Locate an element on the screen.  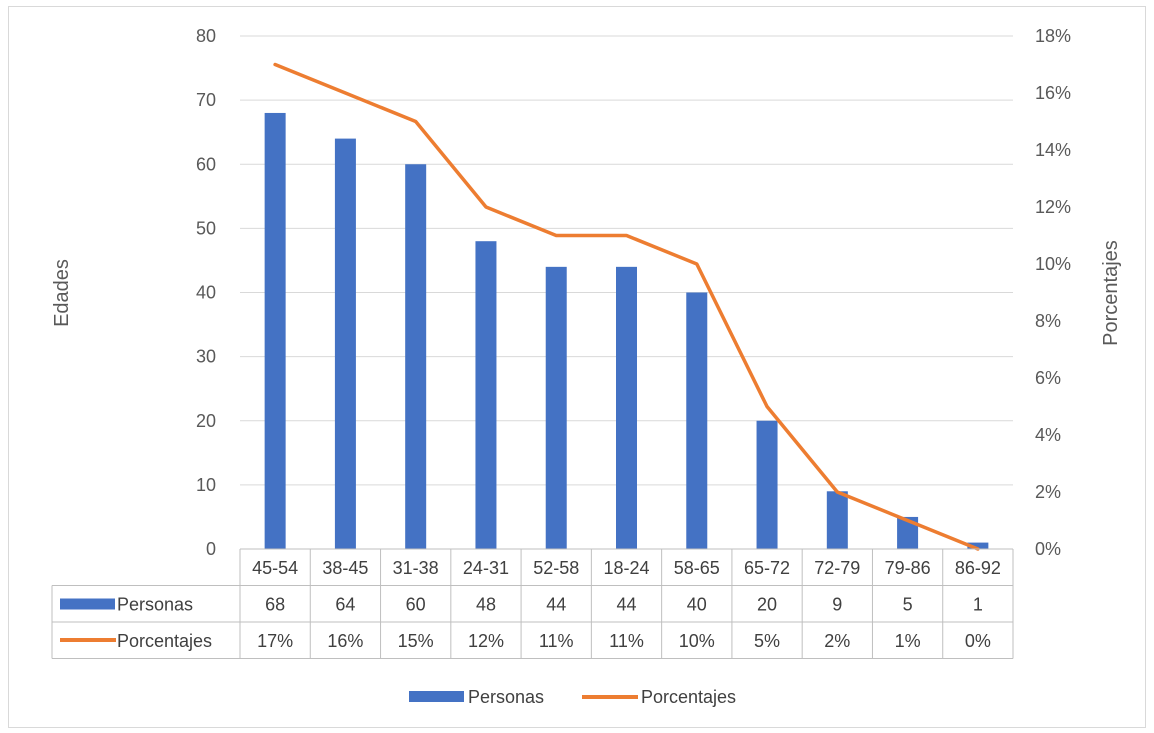
category-label: 52-58 is located at coordinates (556, 568).